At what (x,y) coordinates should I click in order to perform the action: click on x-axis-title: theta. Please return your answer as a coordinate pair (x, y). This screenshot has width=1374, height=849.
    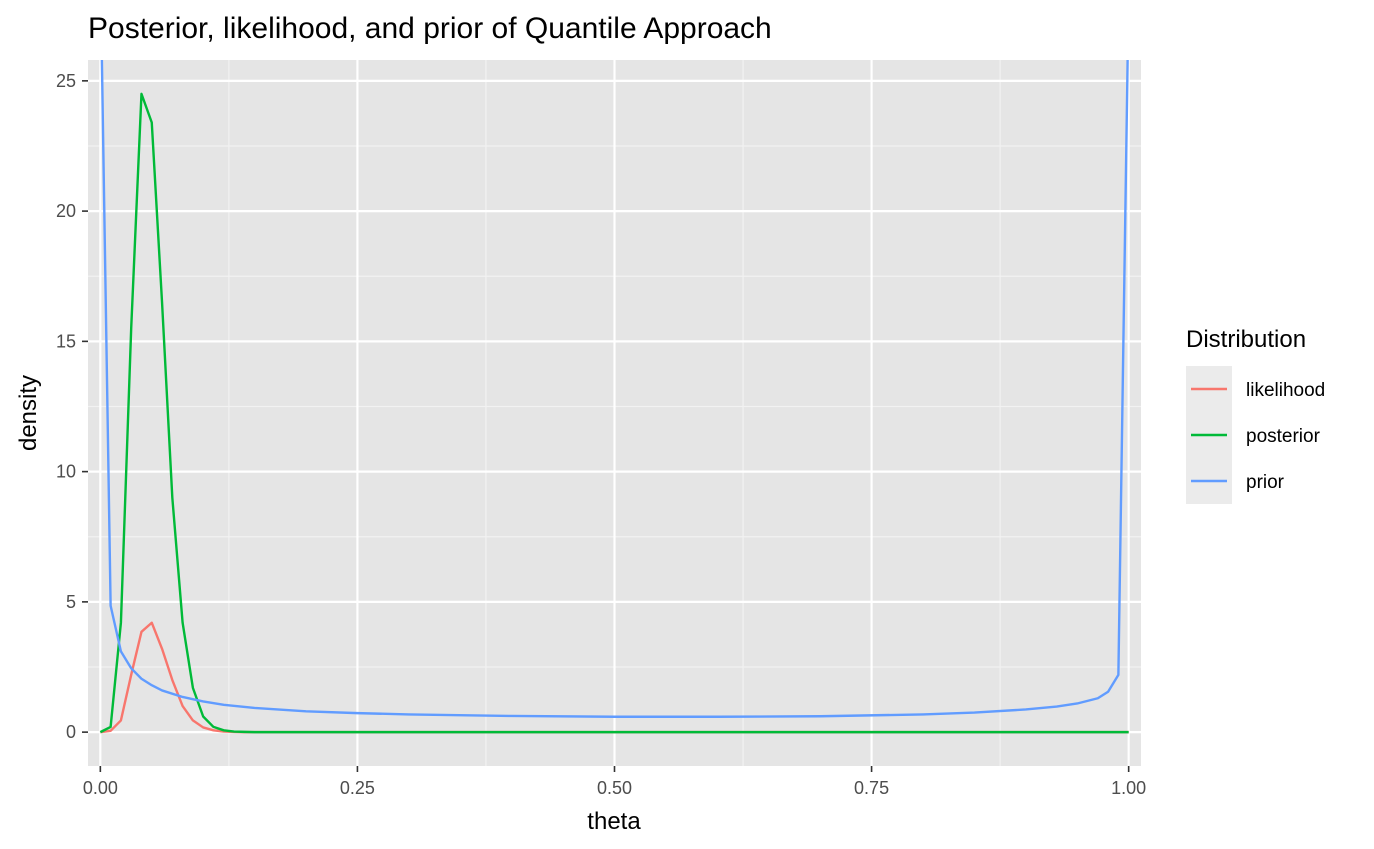
    Looking at the image, I should click on (614, 821).